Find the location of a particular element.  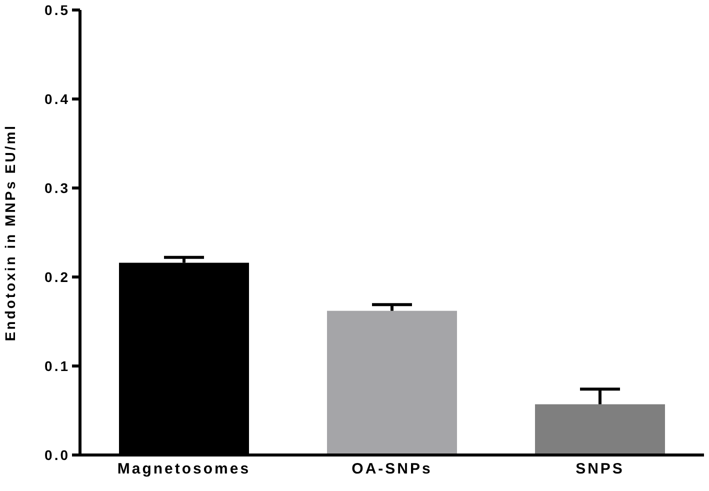

y-tick-label: 0.5 is located at coordinates (57, 10).